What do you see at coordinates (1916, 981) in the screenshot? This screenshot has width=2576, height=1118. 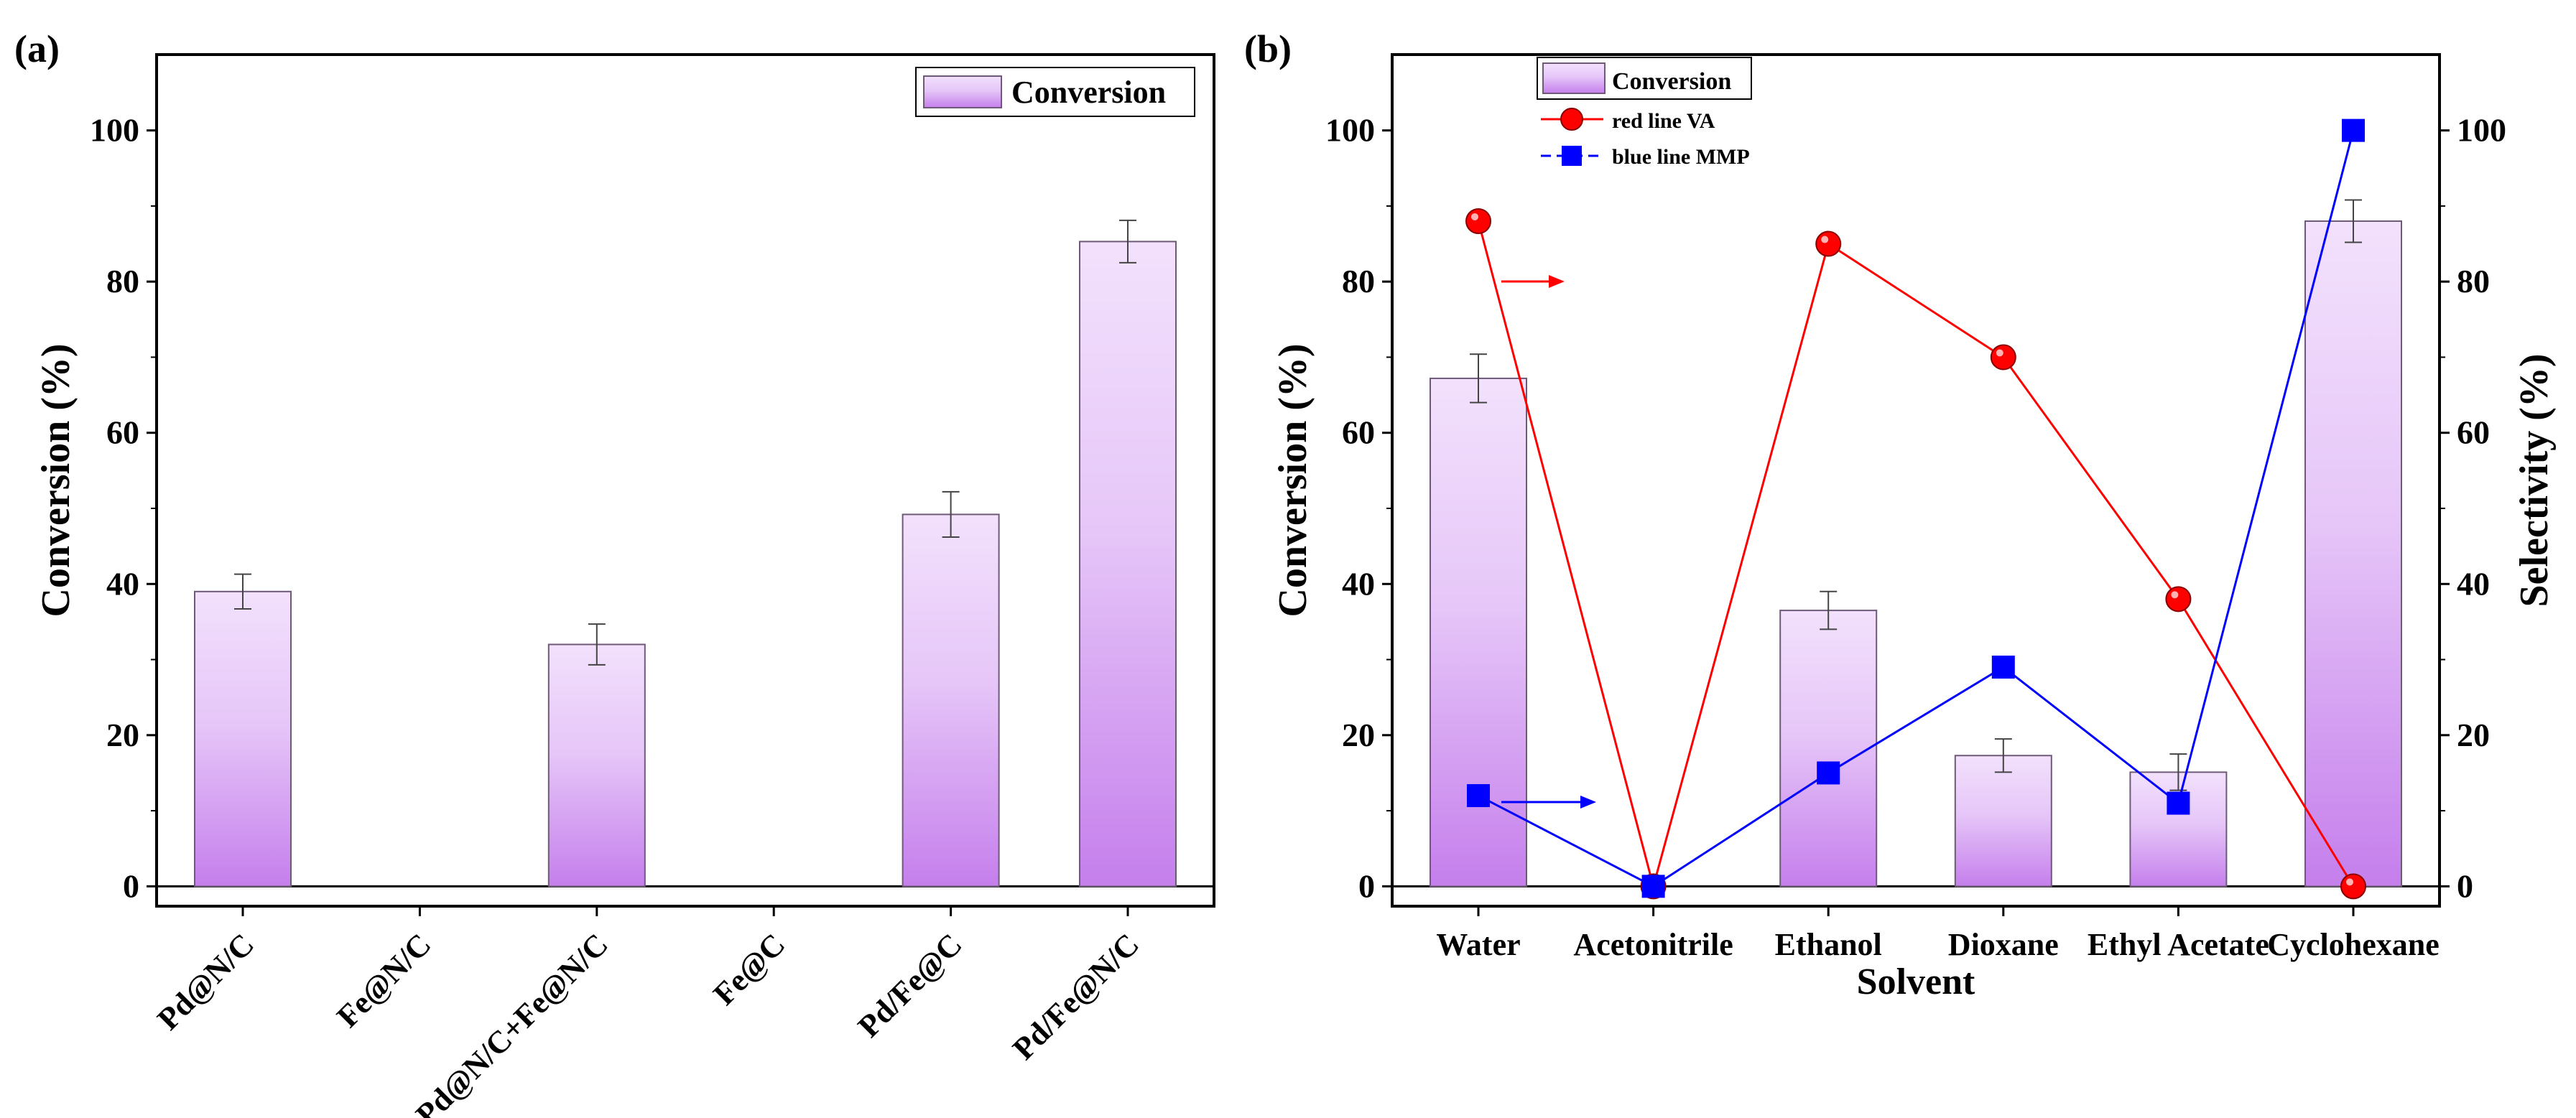 I see `x-axis-label: Solvent` at bounding box center [1916, 981].